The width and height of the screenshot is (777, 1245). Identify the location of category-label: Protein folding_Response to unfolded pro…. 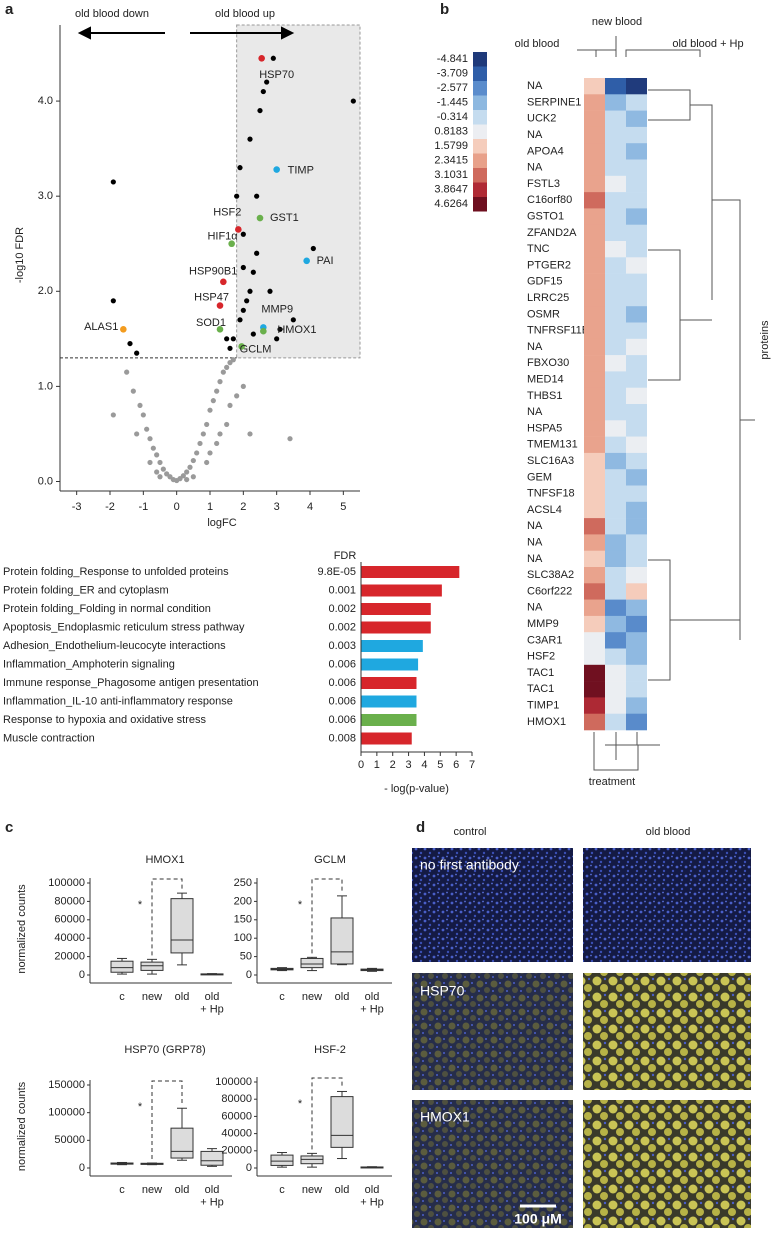
(116, 572).